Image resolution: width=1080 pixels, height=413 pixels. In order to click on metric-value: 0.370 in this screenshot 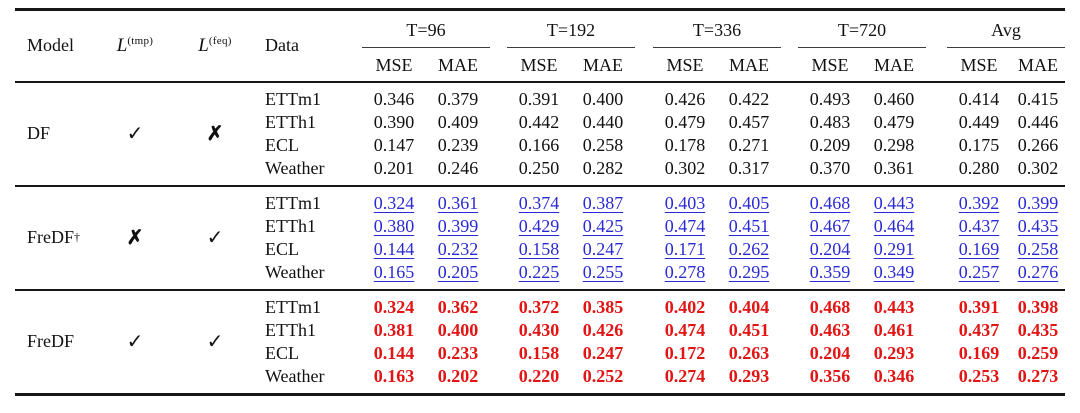, I will do `click(830, 167)`.